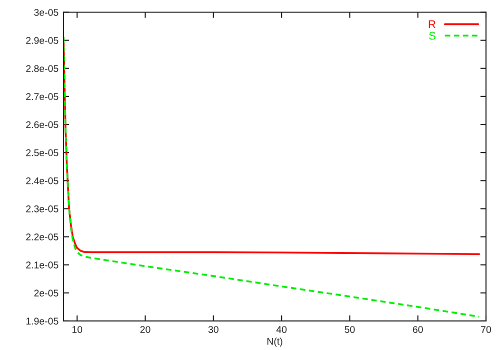 The image size is (500, 350). I want to click on y-tick-label: 2.6e-05, so click(42, 124).